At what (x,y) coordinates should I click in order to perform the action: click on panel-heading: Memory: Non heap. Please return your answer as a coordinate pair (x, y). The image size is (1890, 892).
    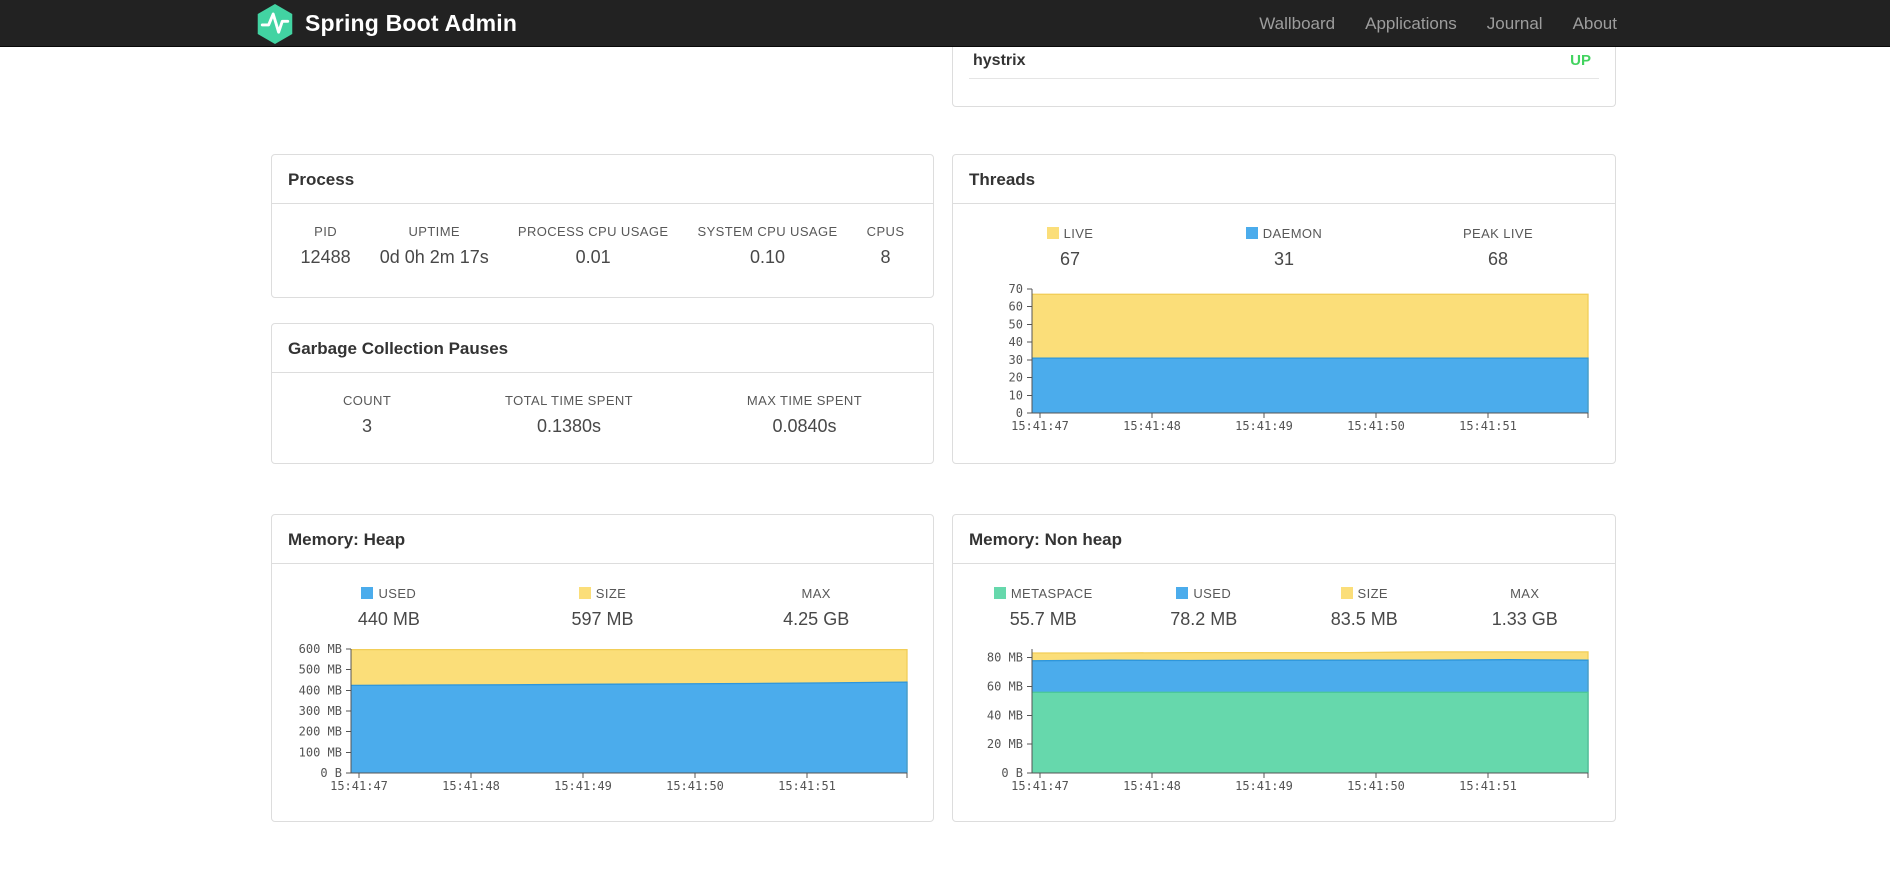
    Looking at the image, I should click on (1284, 539).